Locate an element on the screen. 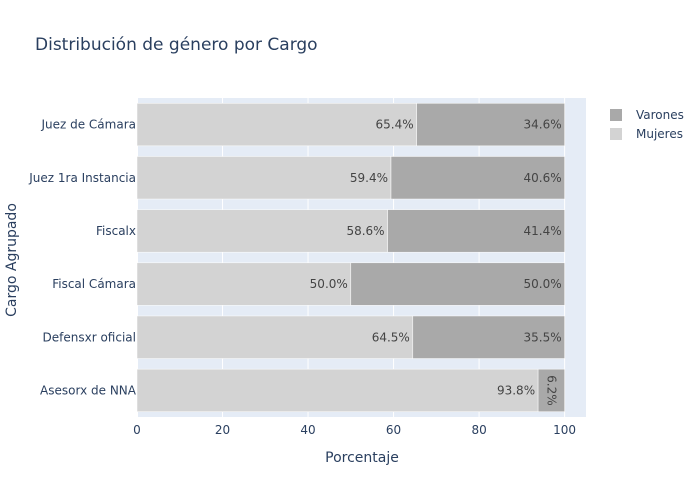 This screenshot has height=500, width=700. y-tick-label: Asesorx de NNA is located at coordinates (88, 390).